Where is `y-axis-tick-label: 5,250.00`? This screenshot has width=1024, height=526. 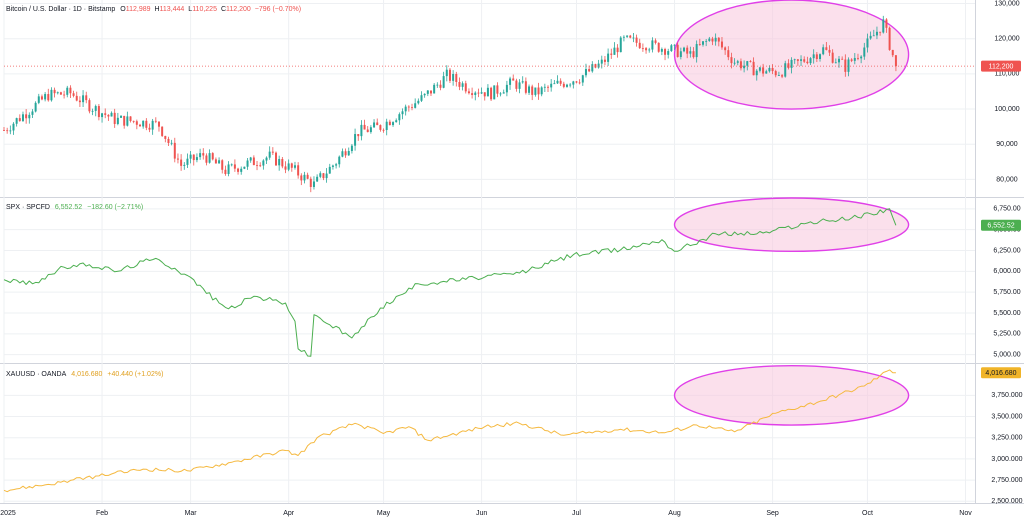
y-axis-tick-label: 5,250.00 is located at coordinates (1006, 334).